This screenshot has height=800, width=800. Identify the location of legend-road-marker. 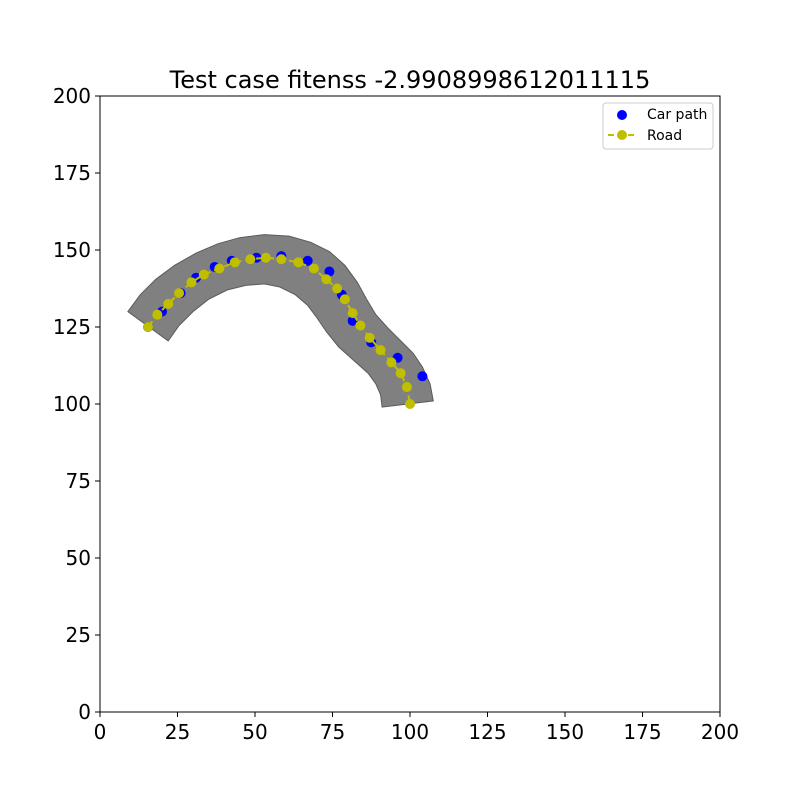
(622, 135).